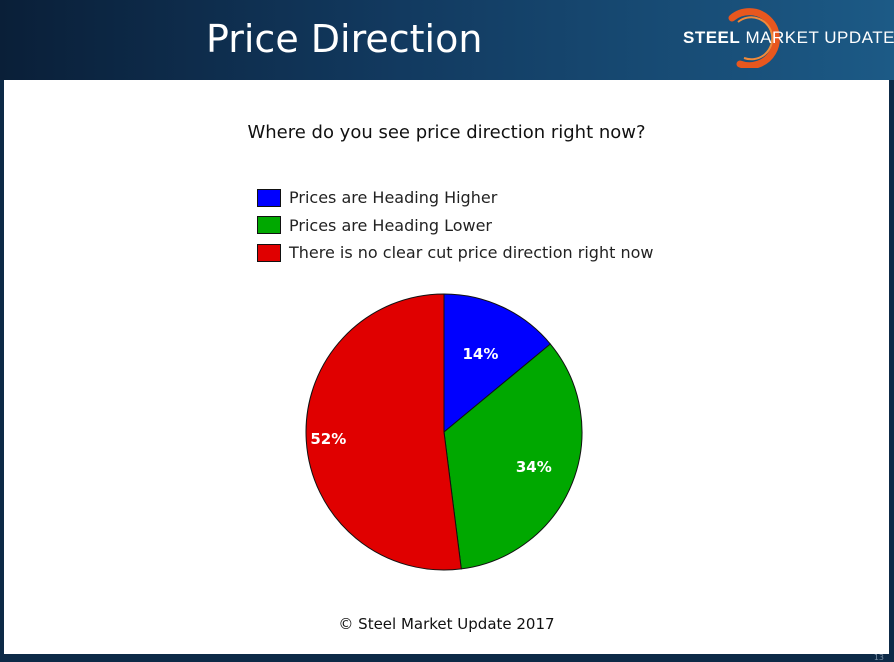 The width and height of the screenshot is (894, 662). What do you see at coordinates (446, 624) in the screenshot?
I see `copyright-footer: © Steel Market Update 2017` at bounding box center [446, 624].